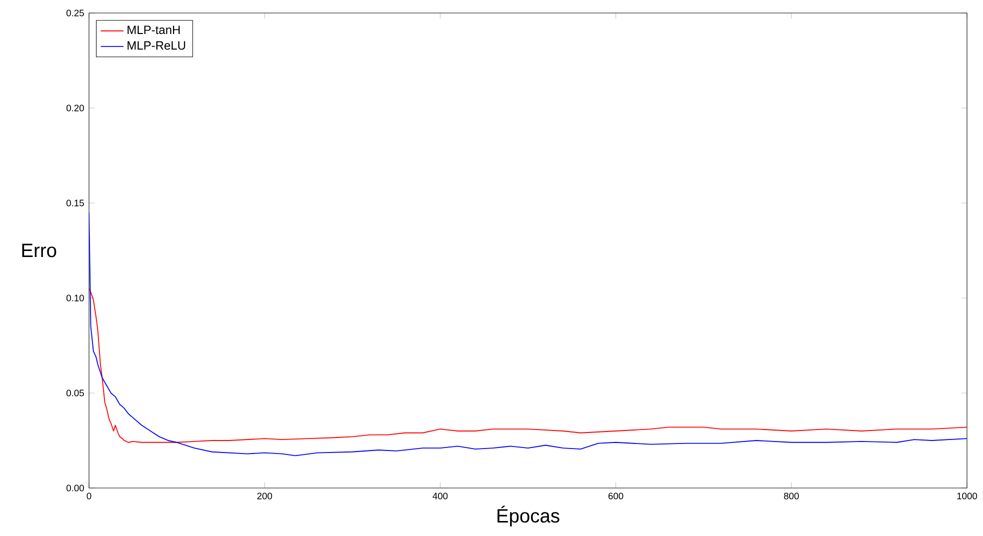  What do you see at coordinates (791, 496) in the screenshot?
I see `x-tick-label: 800` at bounding box center [791, 496].